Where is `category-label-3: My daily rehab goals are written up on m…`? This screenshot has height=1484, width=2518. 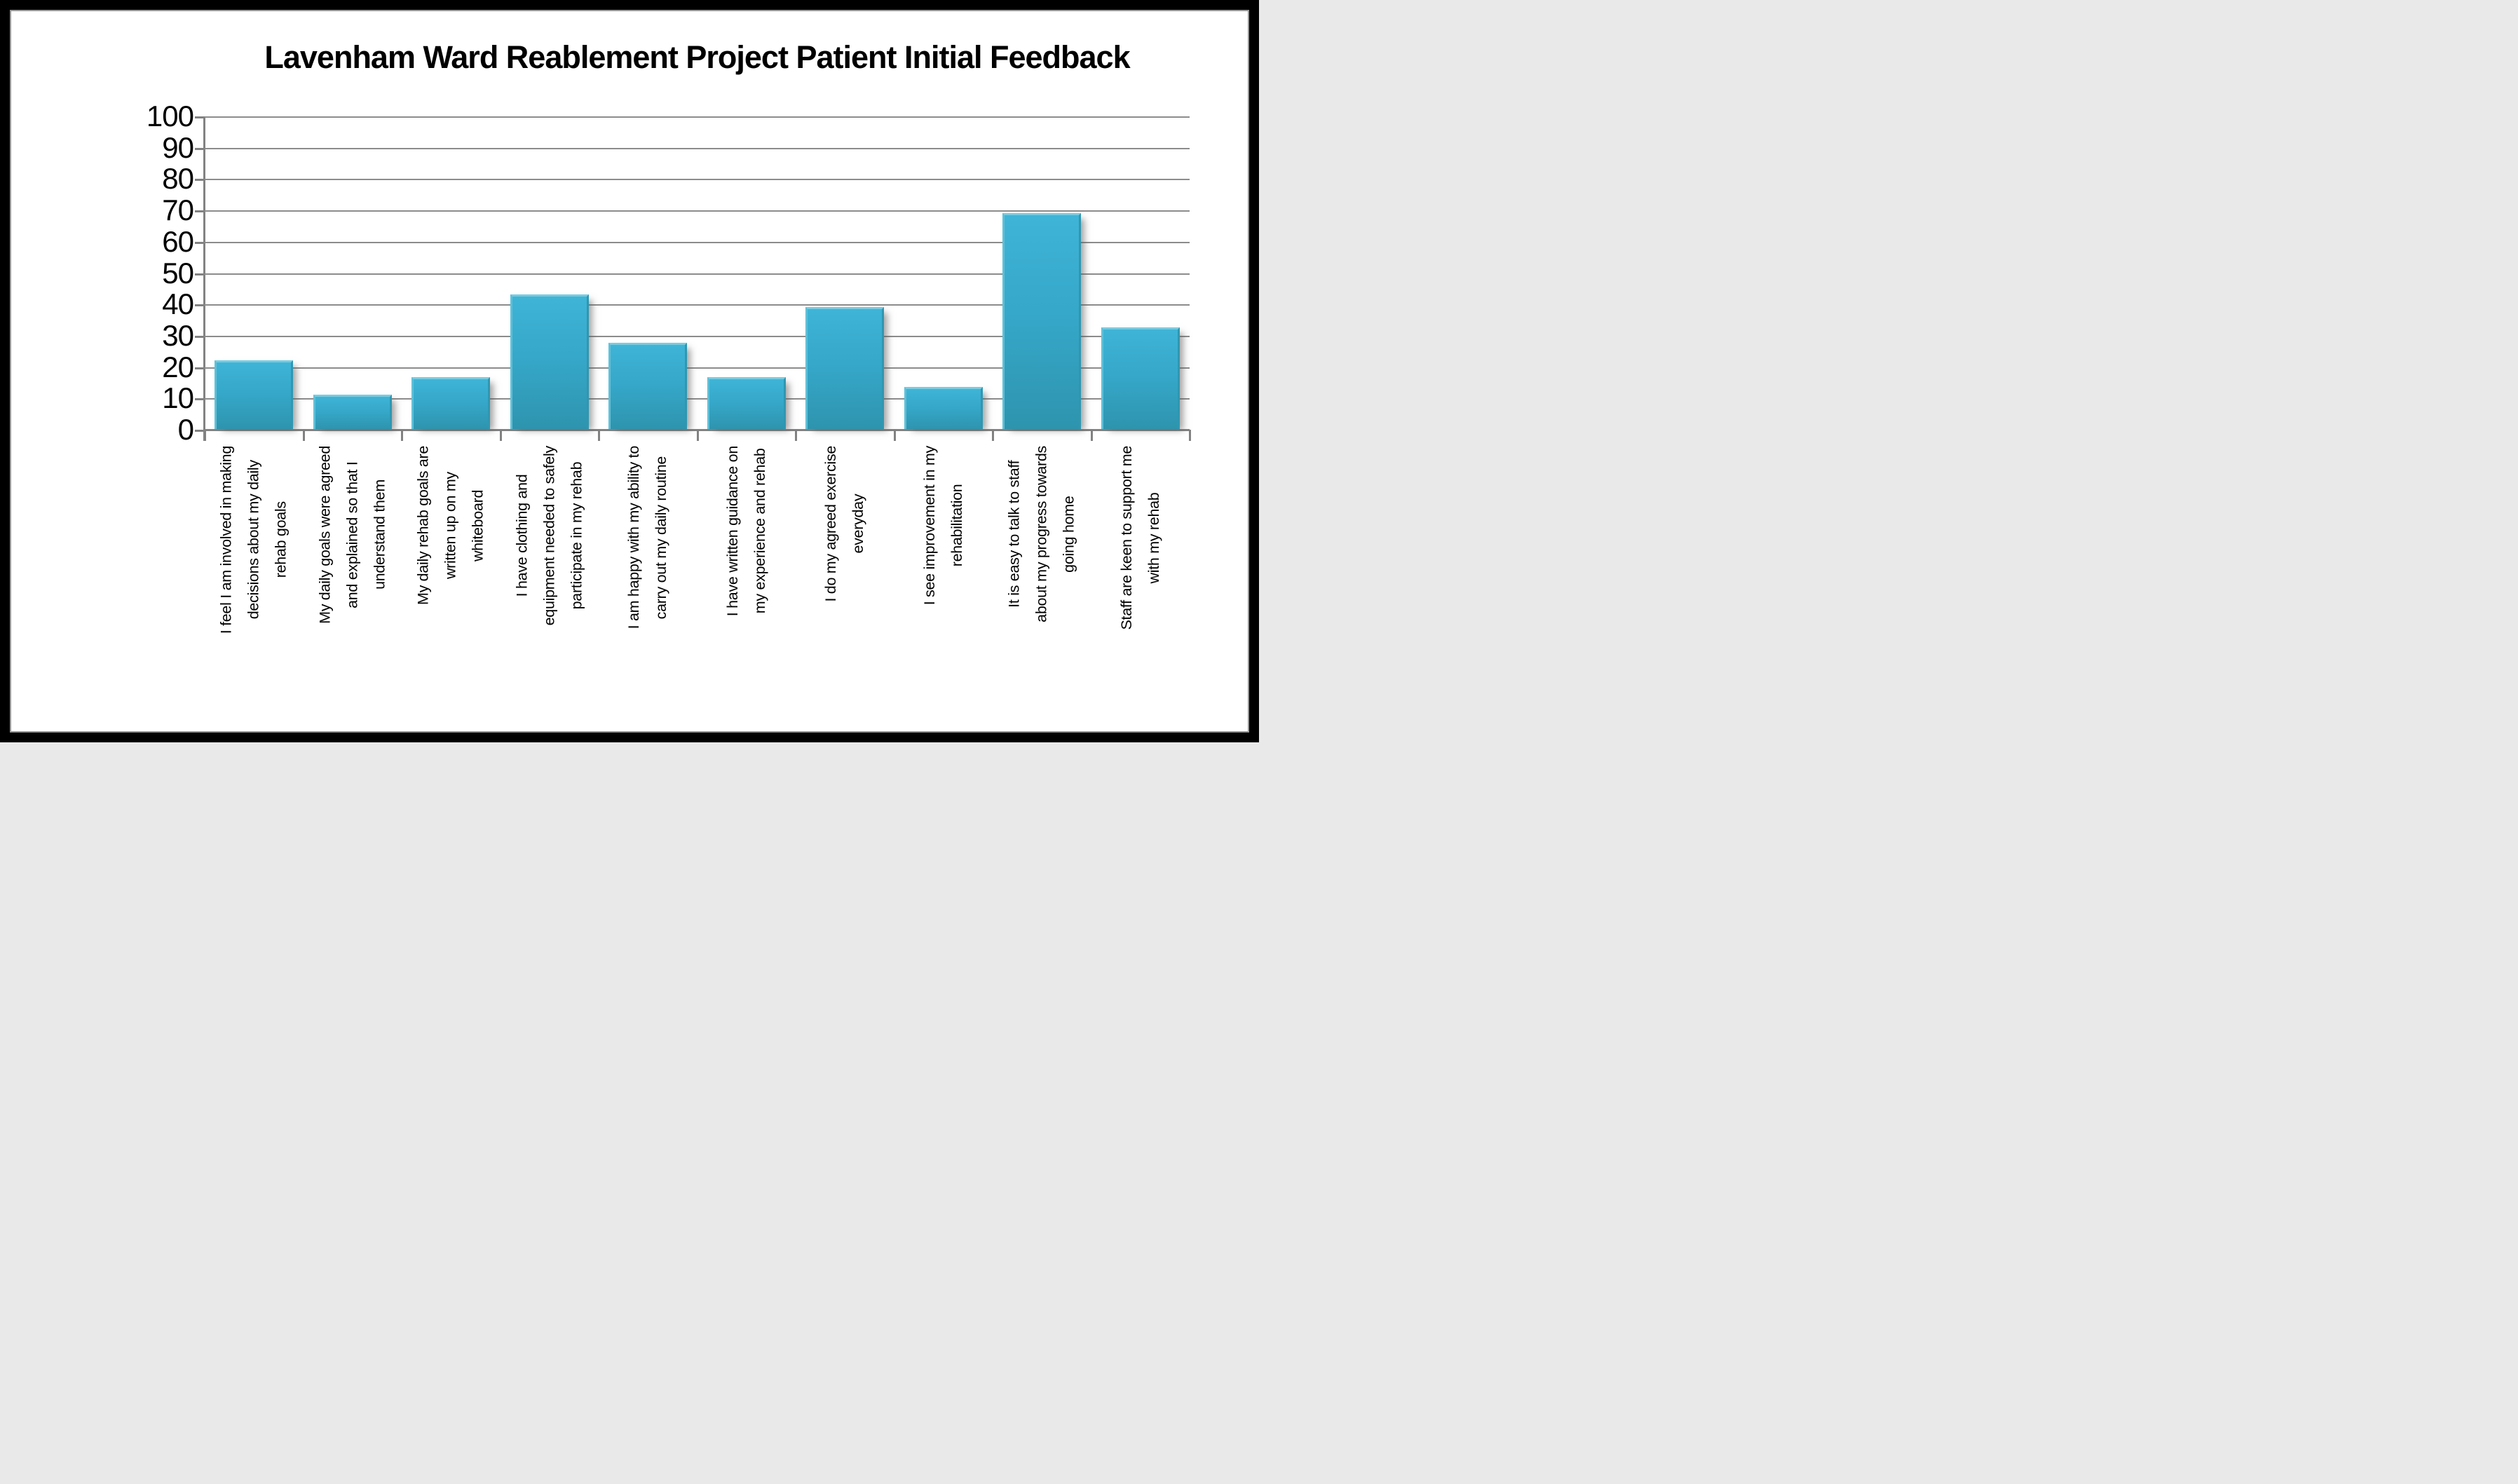
category-label-3: My daily rehab goals are written up on m… is located at coordinates (450, 526).